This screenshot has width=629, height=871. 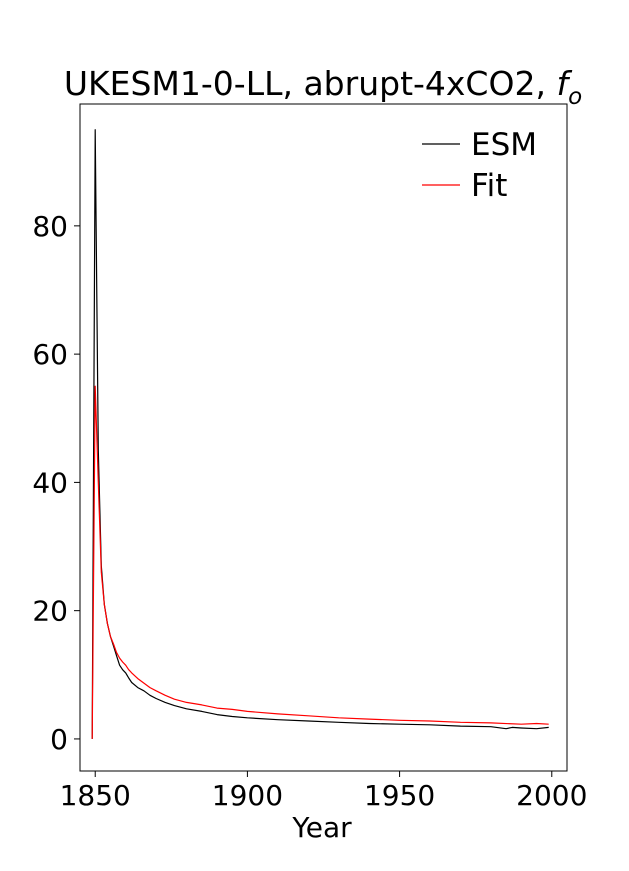 I want to click on y-tick-label-80: 80, so click(x=50, y=226).